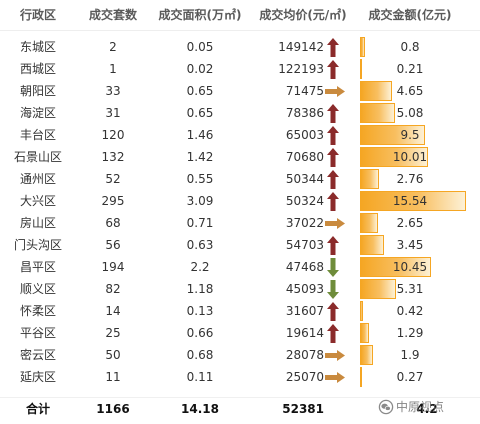  What do you see at coordinates (200, 201) in the screenshot?
I see `area-value: 3.09` at bounding box center [200, 201].